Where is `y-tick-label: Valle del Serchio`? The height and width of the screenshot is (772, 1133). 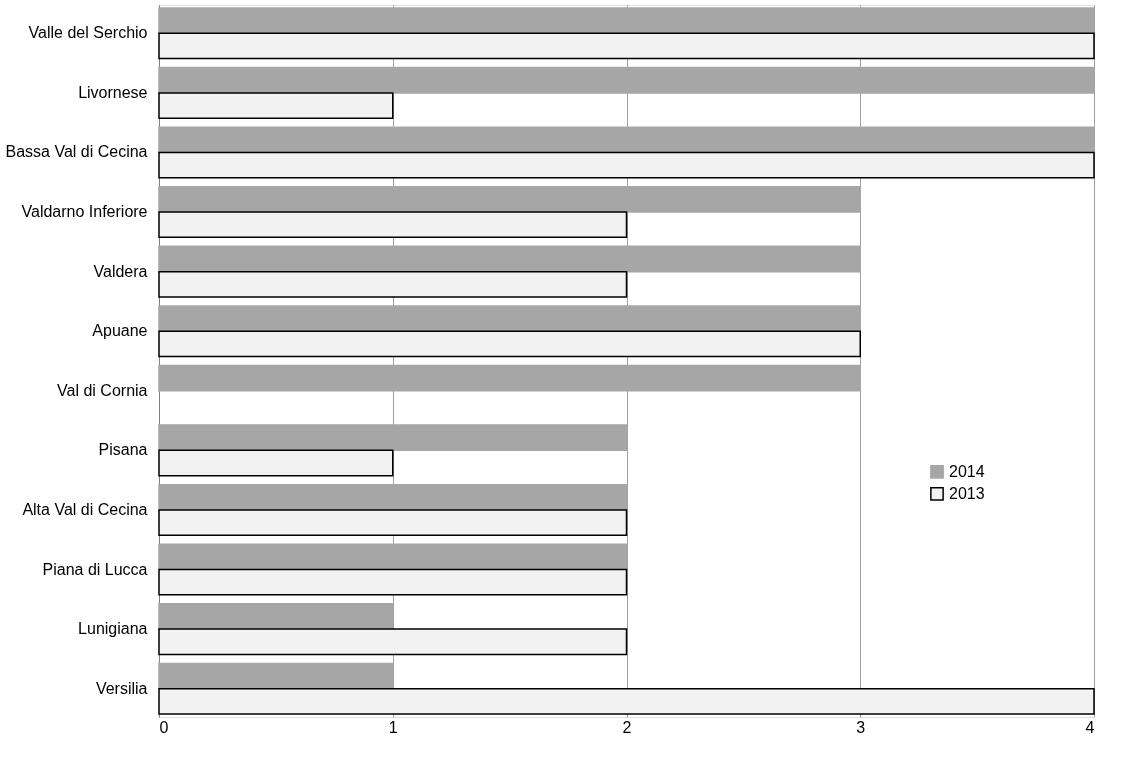 y-tick-label: Valle del Serchio is located at coordinates (88, 33).